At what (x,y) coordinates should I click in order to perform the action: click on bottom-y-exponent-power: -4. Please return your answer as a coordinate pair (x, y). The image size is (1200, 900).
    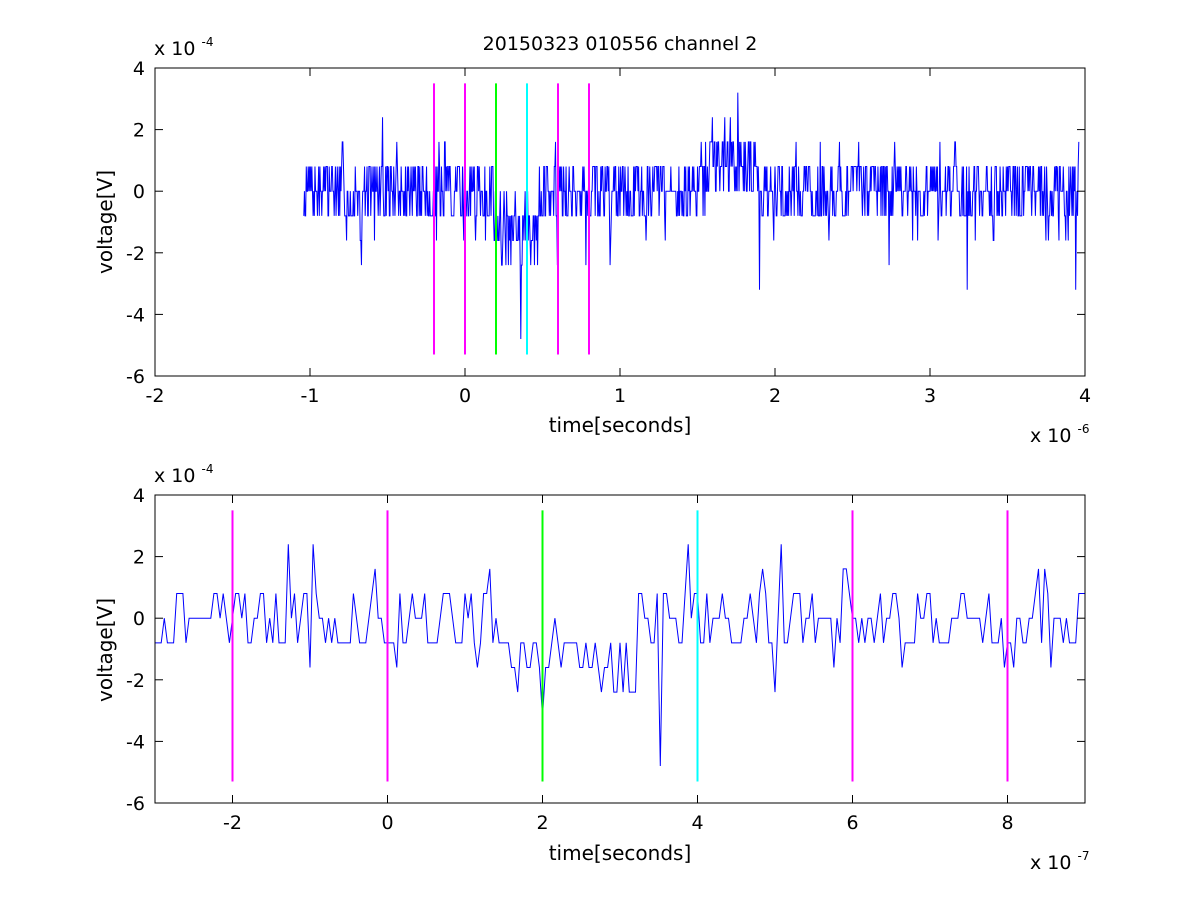
    Looking at the image, I should click on (208, 469).